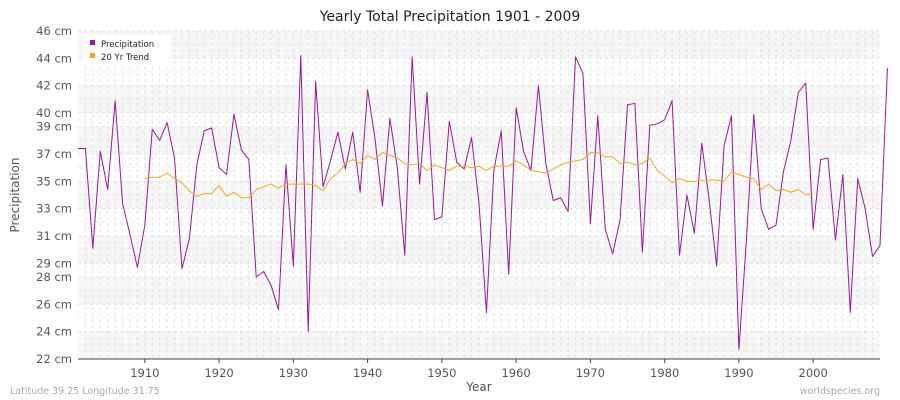 The width and height of the screenshot is (900, 400). What do you see at coordinates (450, 17) in the screenshot?
I see `chart-title: Yearly Total Precipitation 1901 - 2009` at bounding box center [450, 17].